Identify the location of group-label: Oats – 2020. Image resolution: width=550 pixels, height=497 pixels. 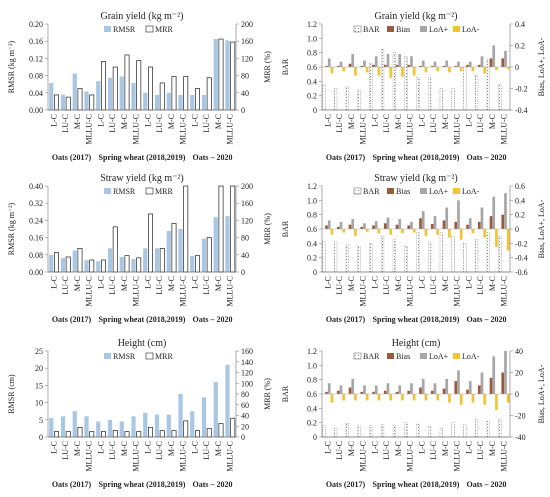
(487, 157).